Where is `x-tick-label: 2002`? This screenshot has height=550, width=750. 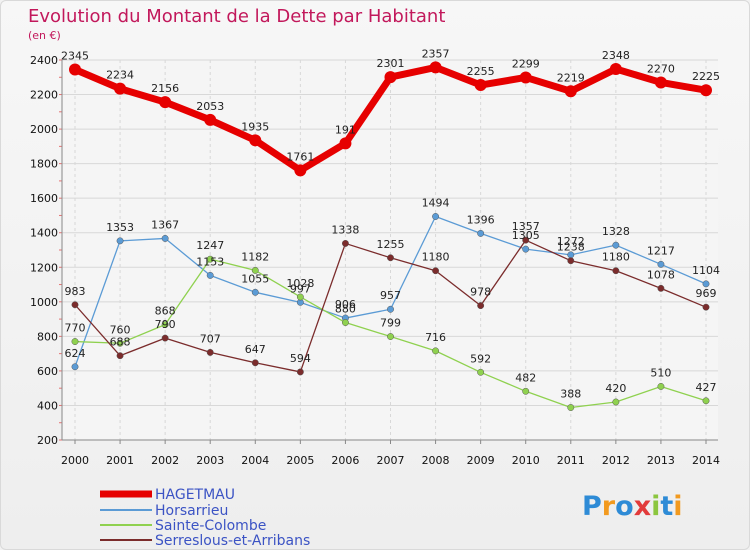 x-tick-label: 2002 is located at coordinates (165, 460).